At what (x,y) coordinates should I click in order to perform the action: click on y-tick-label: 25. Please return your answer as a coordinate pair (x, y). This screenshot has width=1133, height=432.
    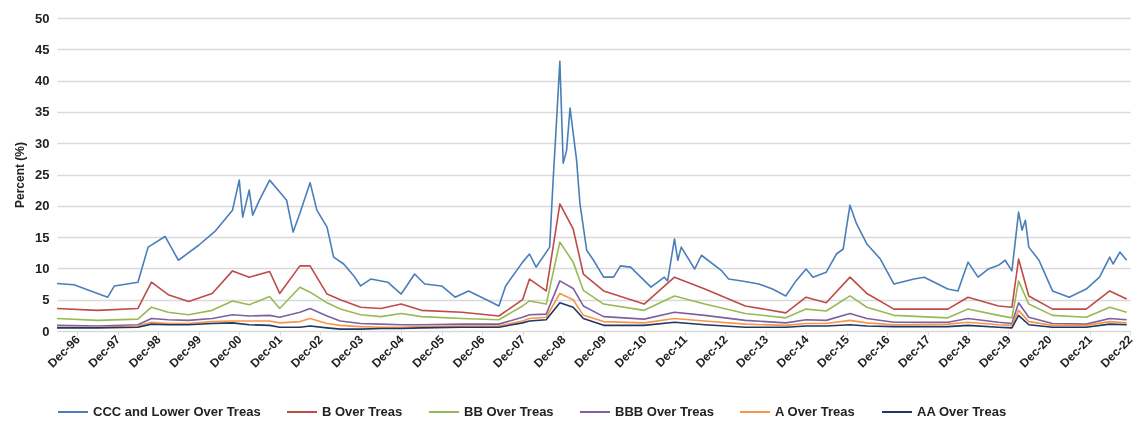
    Looking at the image, I should click on (42, 174).